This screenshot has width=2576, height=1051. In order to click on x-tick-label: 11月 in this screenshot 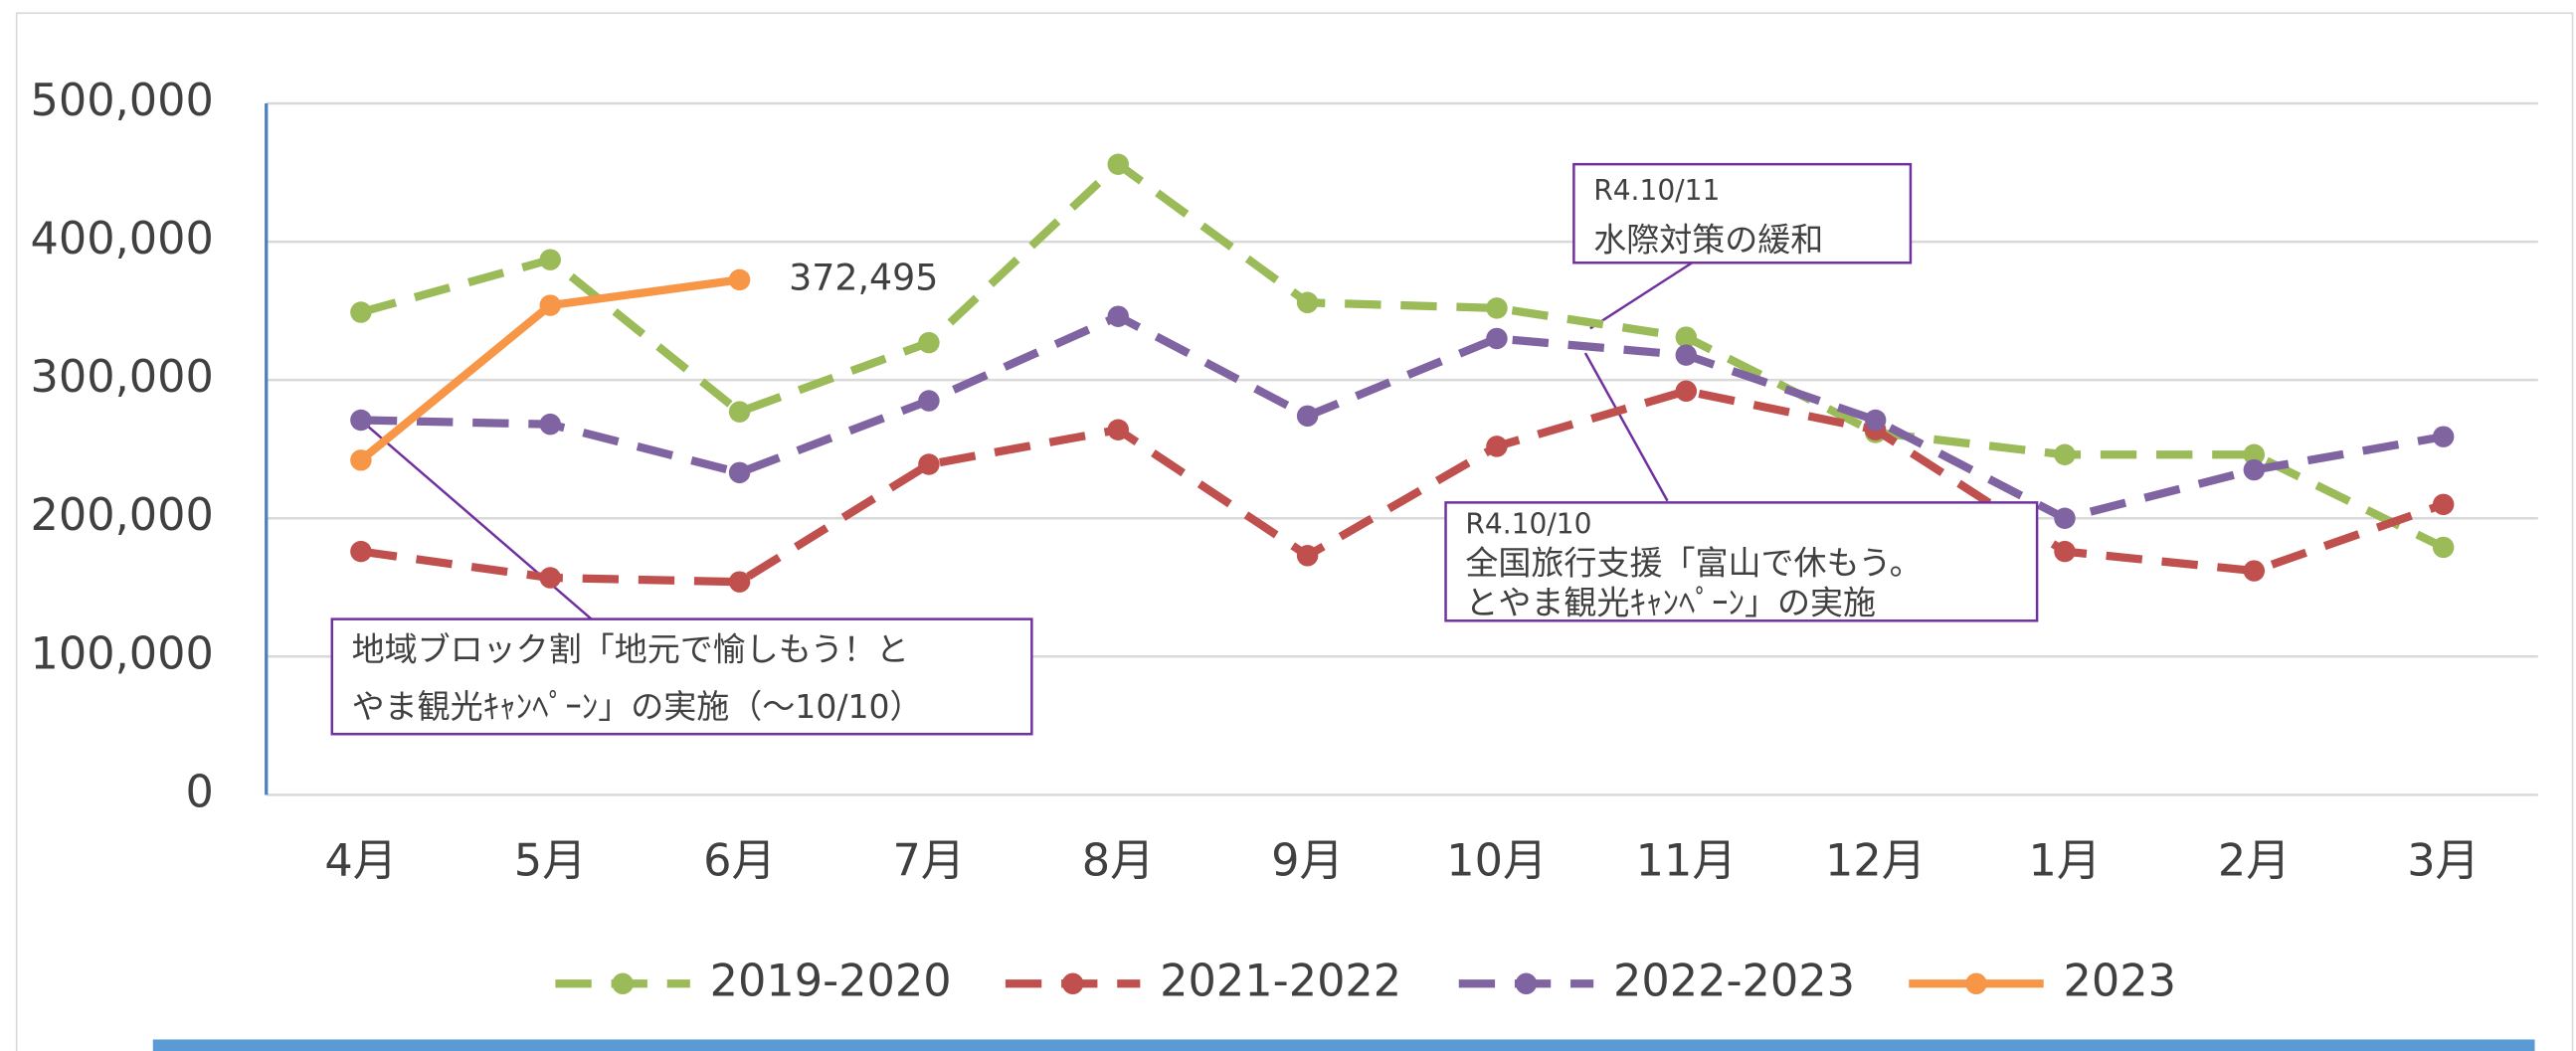, I will do `click(1686, 861)`.